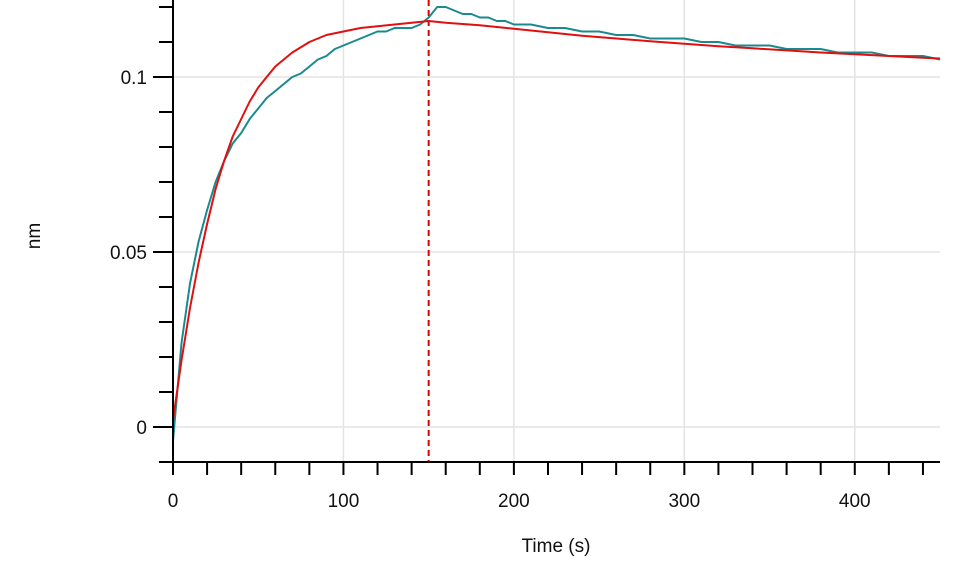  What do you see at coordinates (34, 236) in the screenshot?
I see `y-axis-label: nm` at bounding box center [34, 236].